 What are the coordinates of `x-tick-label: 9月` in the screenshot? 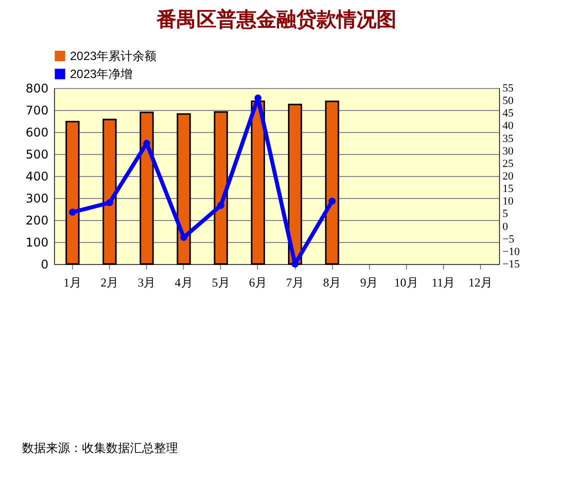 It's located at (369, 283).